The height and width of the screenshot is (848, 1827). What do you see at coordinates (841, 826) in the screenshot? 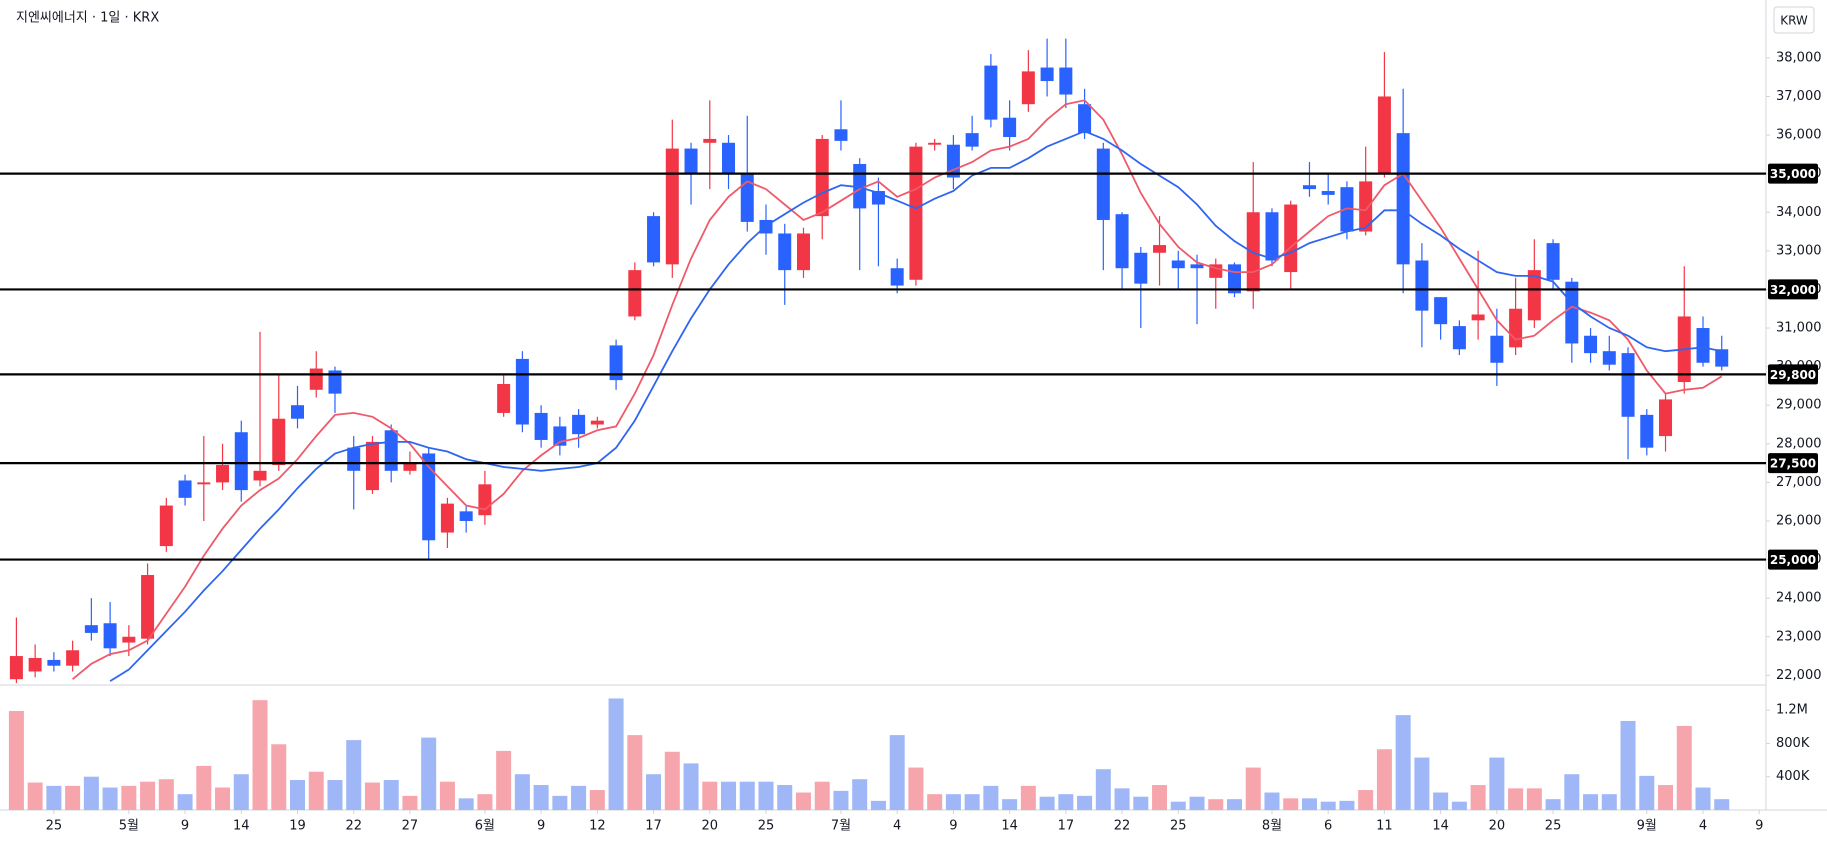
I see `x-tick-label: 7월` at bounding box center [841, 826].